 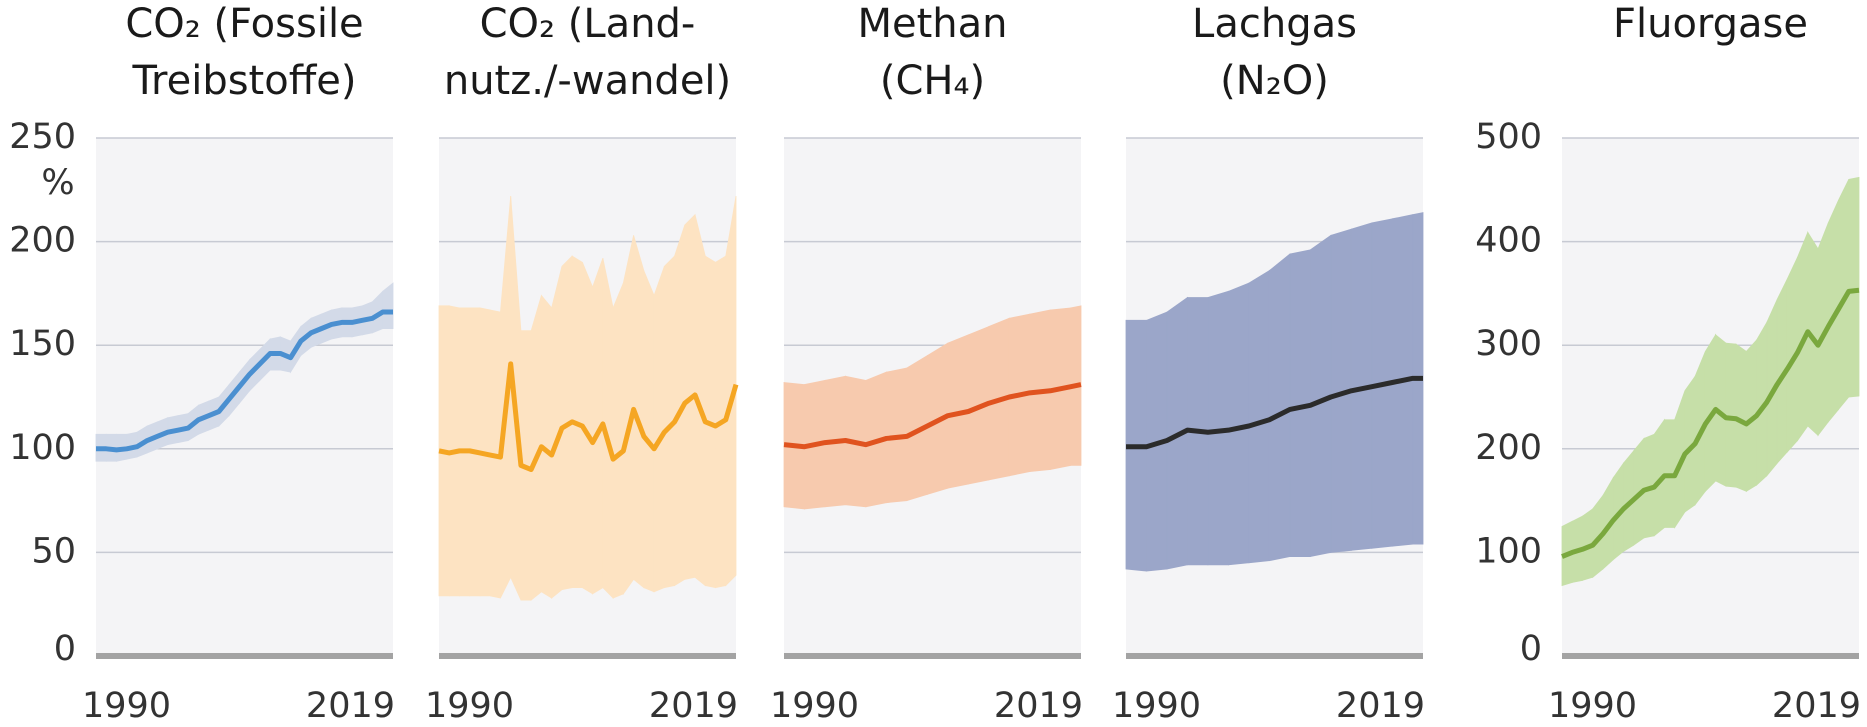 I want to click on panel-title: Treibstoffe), so click(x=243, y=81).